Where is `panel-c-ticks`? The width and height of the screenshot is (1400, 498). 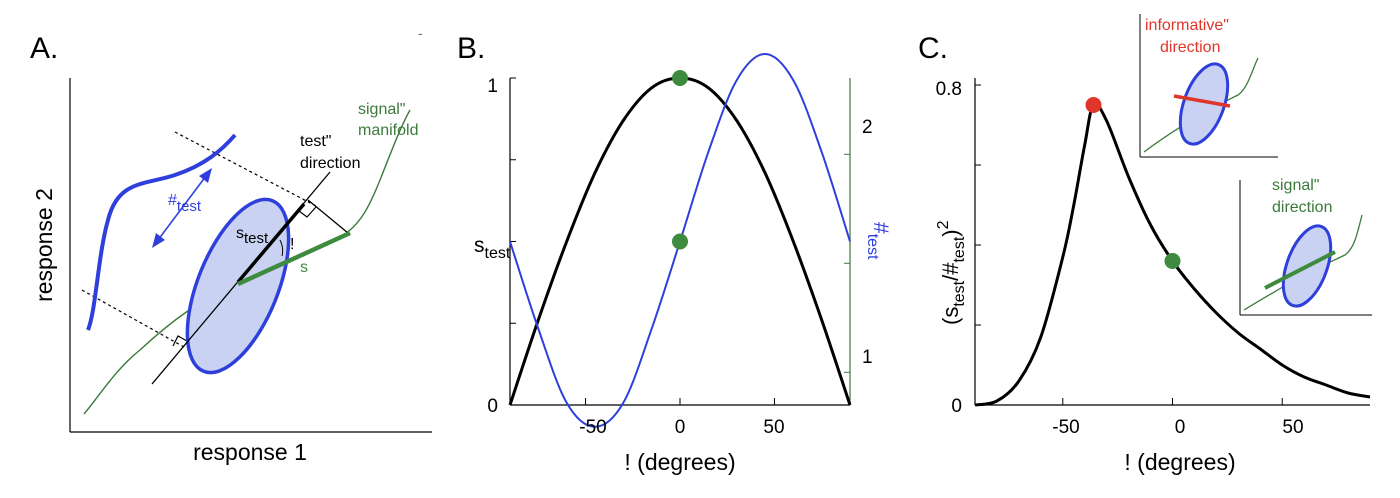 panel-c-ticks is located at coordinates (1129, 244).